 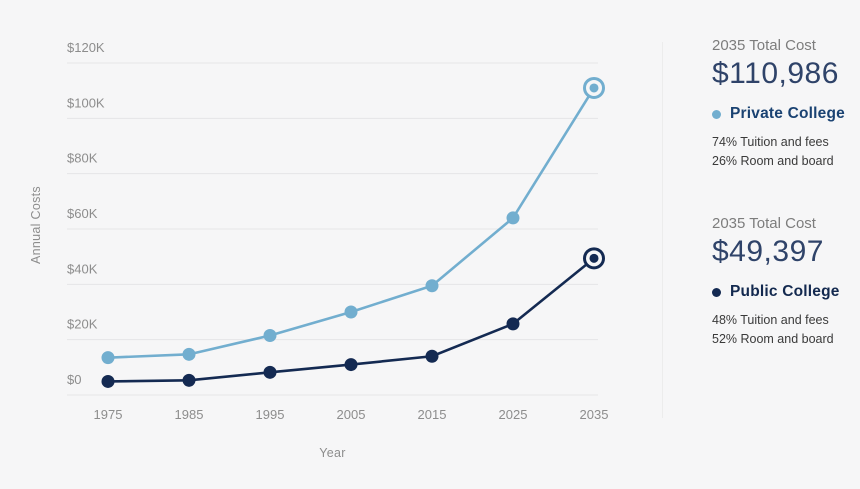 What do you see at coordinates (770, 320) in the screenshot?
I see `breakdown-line-tuition: 48% Tuition and fees` at bounding box center [770, 320].